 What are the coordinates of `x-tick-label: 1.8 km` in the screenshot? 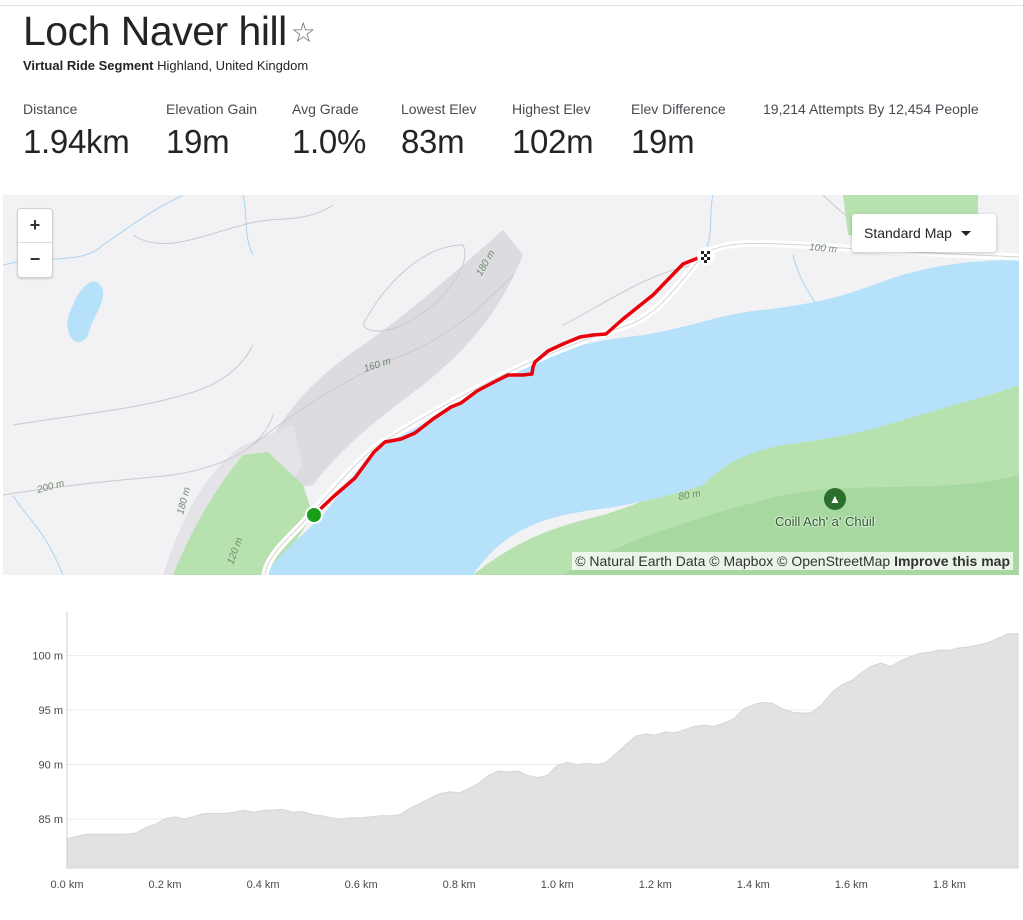 It's located at (949, 885).